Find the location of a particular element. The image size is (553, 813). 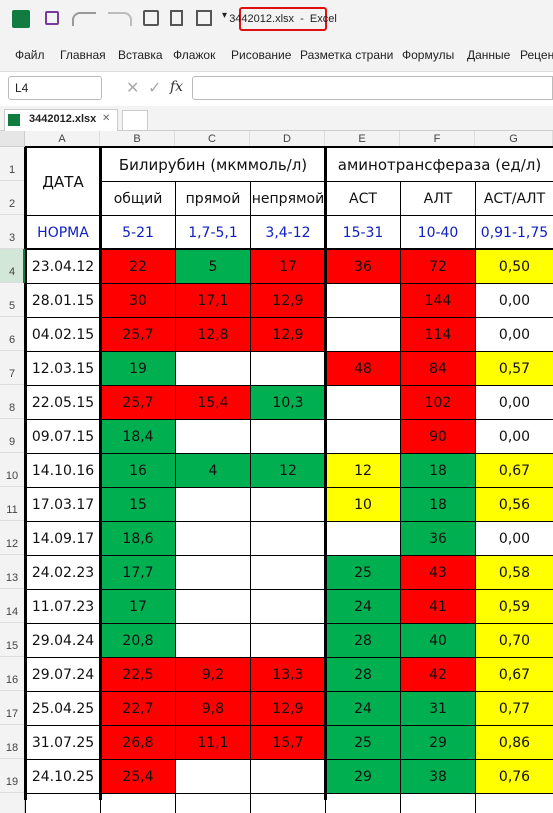

value-cell: 0,67 is located at coordinates (514, 674).